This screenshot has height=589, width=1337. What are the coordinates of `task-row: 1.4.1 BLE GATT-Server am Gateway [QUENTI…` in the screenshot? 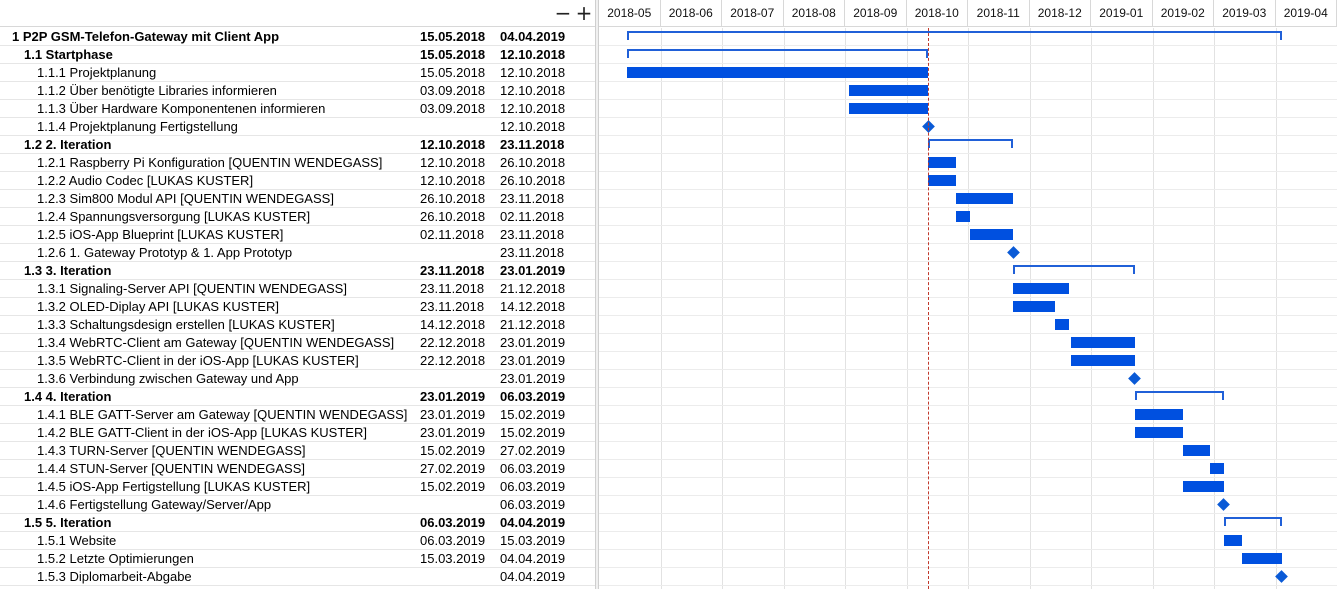 It's located at (297, 415).